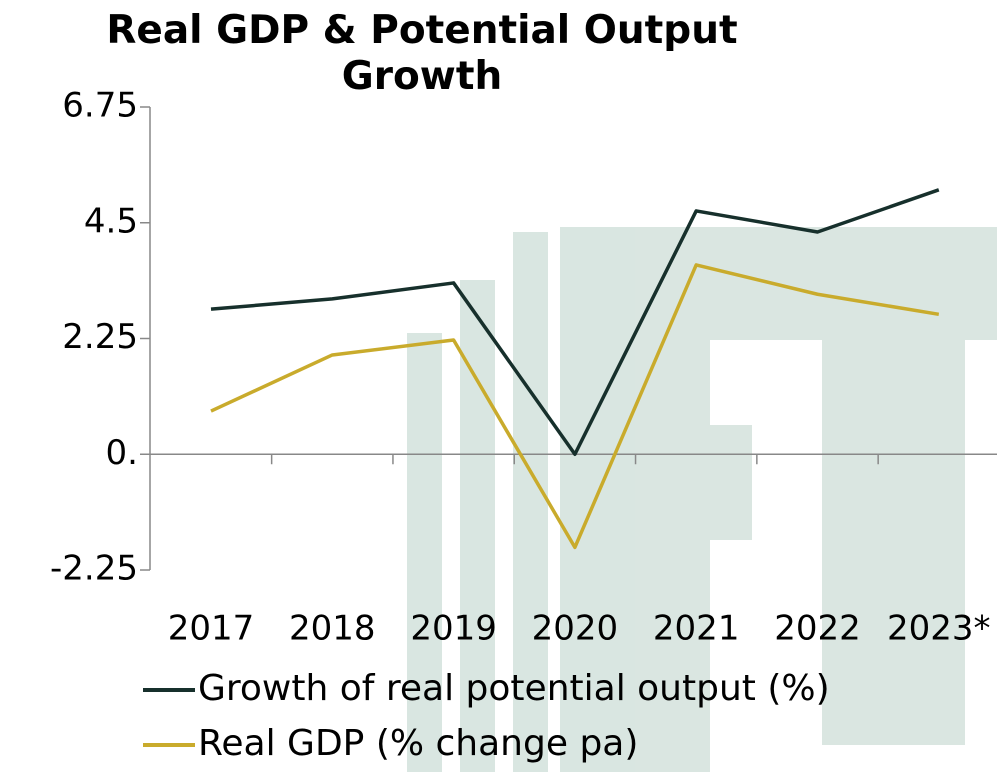 The image size is (997, 772). Describe the element at coordinates (100, 106) in the screenshot. I see `y-tick-label: 6.75` at that location.